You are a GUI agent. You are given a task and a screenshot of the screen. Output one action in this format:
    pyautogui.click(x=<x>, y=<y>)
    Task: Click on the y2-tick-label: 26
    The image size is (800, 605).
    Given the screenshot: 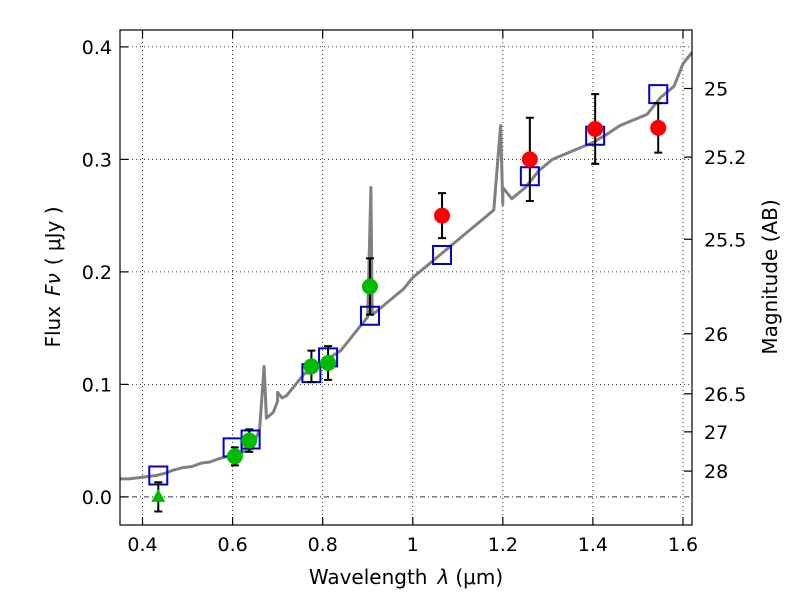 What is the action you would take?
    pyautogui.click(x=716, y=335)
    